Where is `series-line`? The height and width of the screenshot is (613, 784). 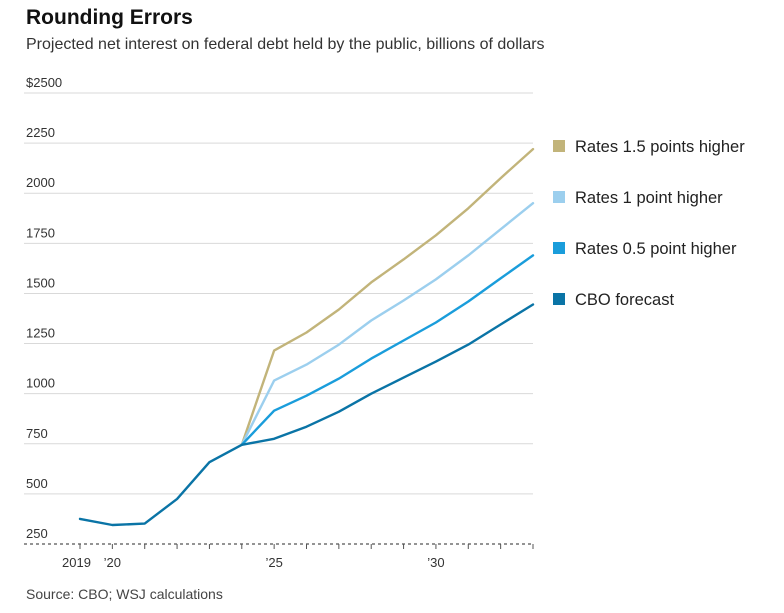 series-line is located at coordinates (387, 350).